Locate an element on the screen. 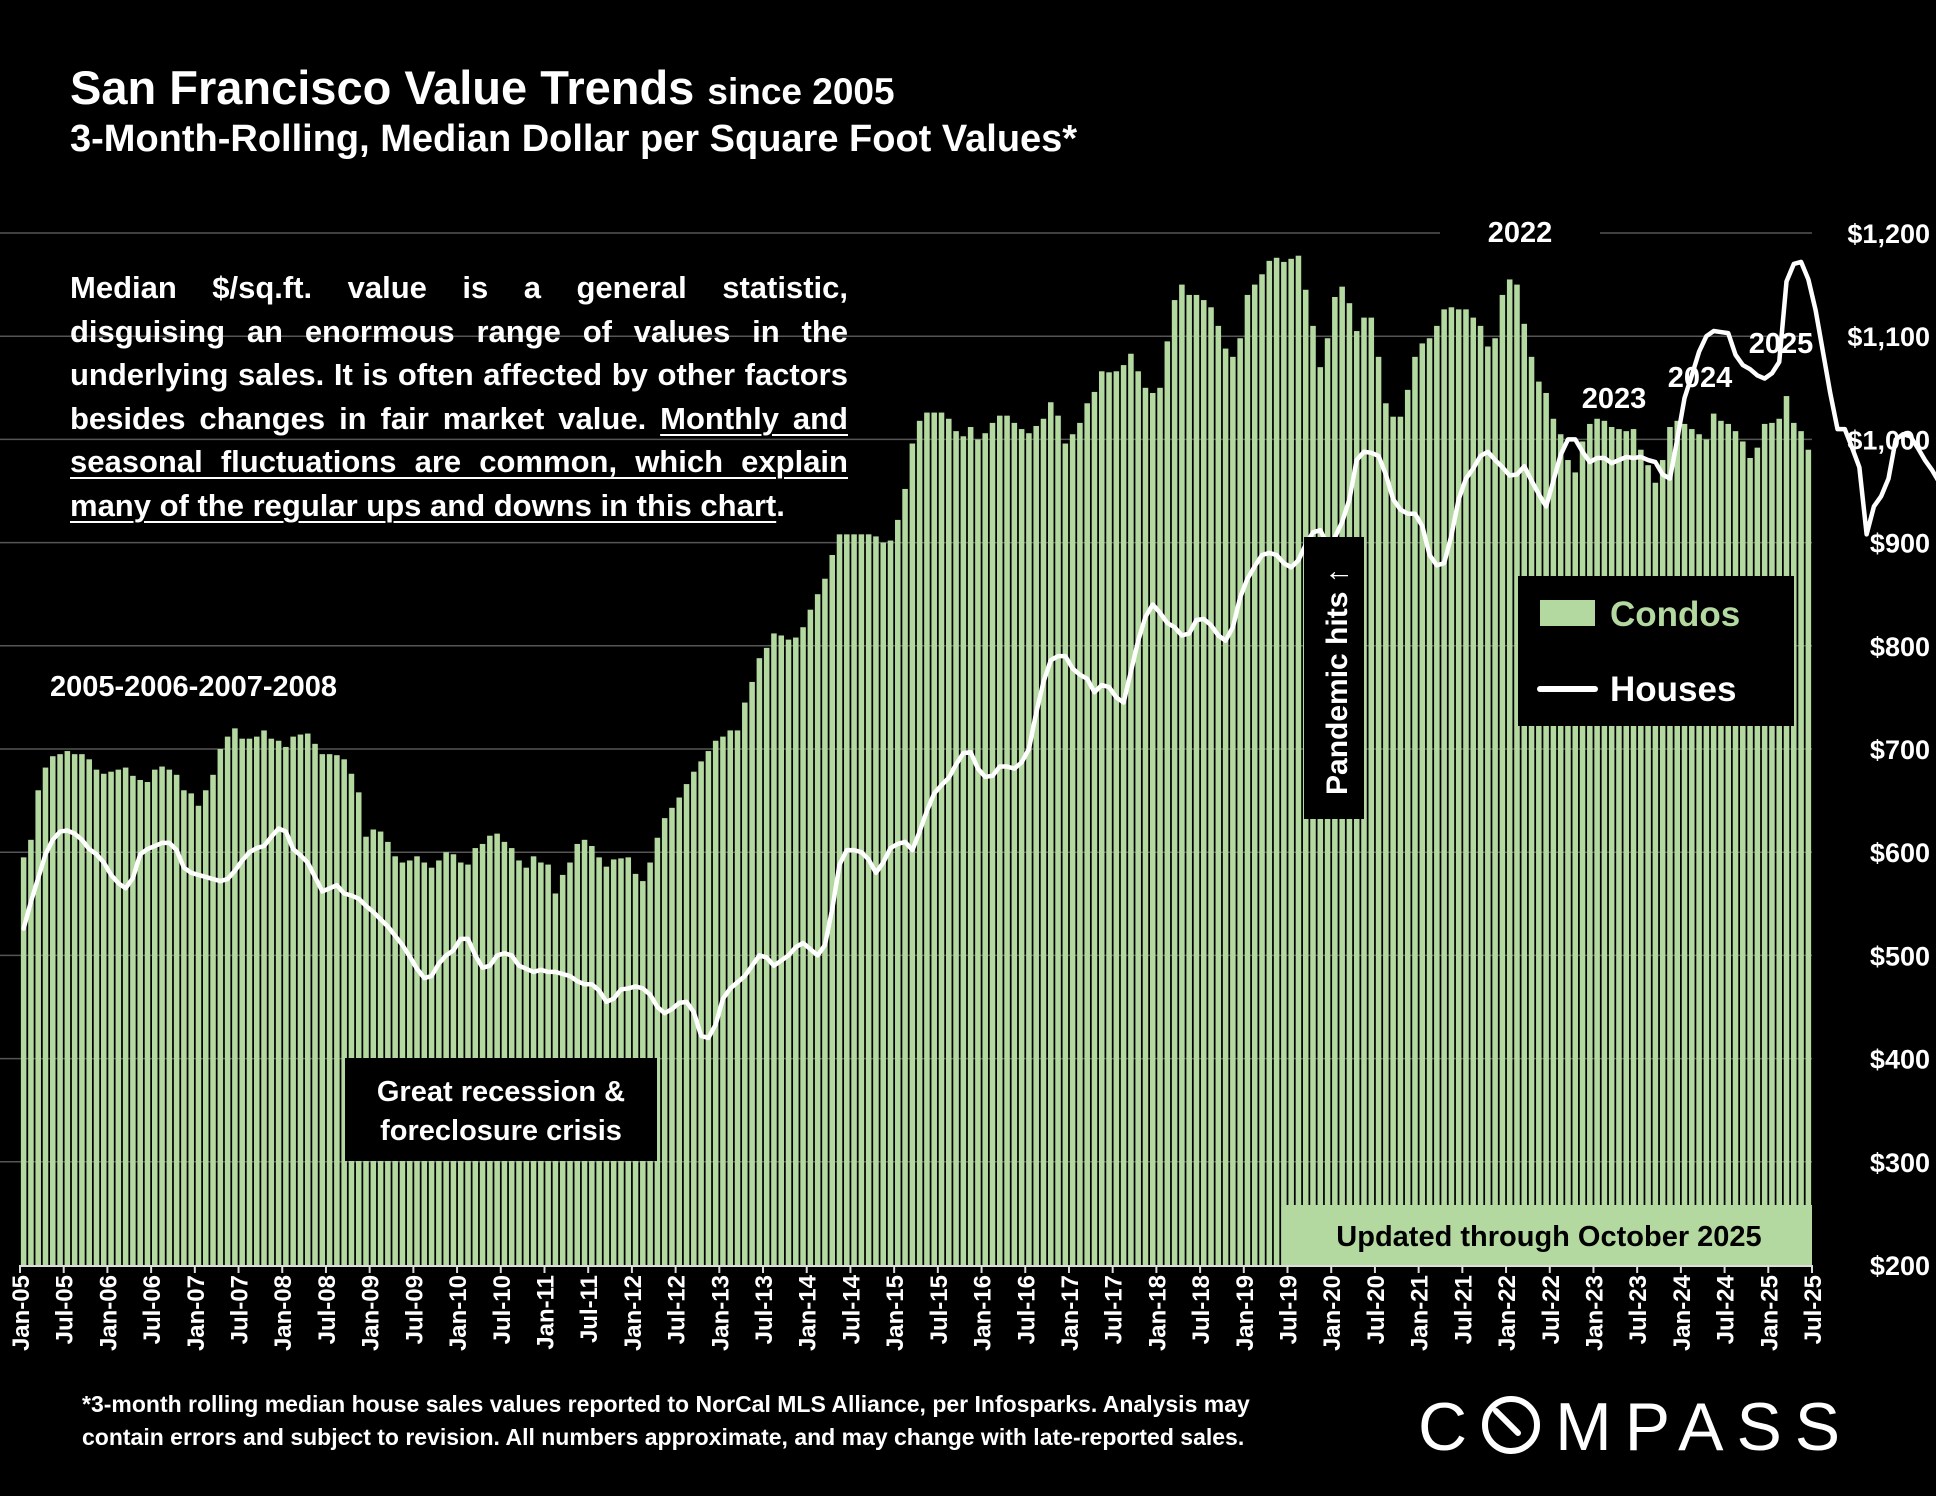 This screenshot has width=1936, height=1496. y-tick-label: $400 is located at coordinates (1900, 1060).